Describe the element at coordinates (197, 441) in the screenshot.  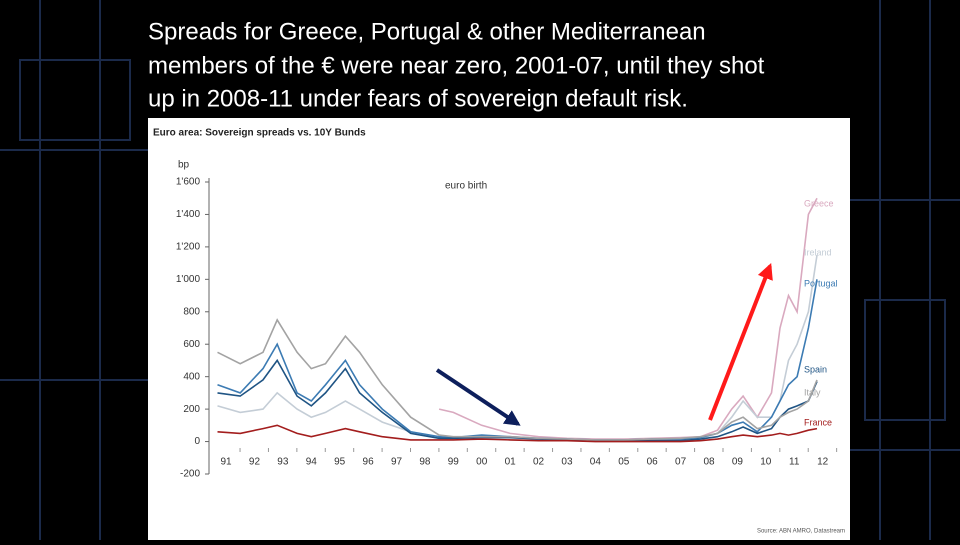
I see `y-tick-label: 0` at that location.